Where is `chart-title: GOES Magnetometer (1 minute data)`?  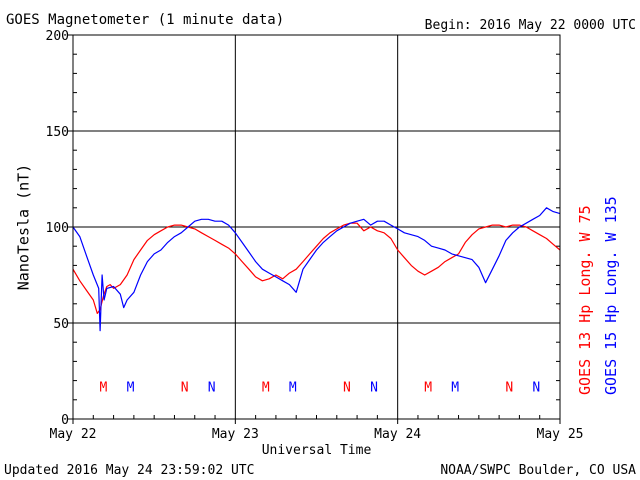 chart-title: GOES Magnetometer (1 minute data) is located at coordinates (145, 20).